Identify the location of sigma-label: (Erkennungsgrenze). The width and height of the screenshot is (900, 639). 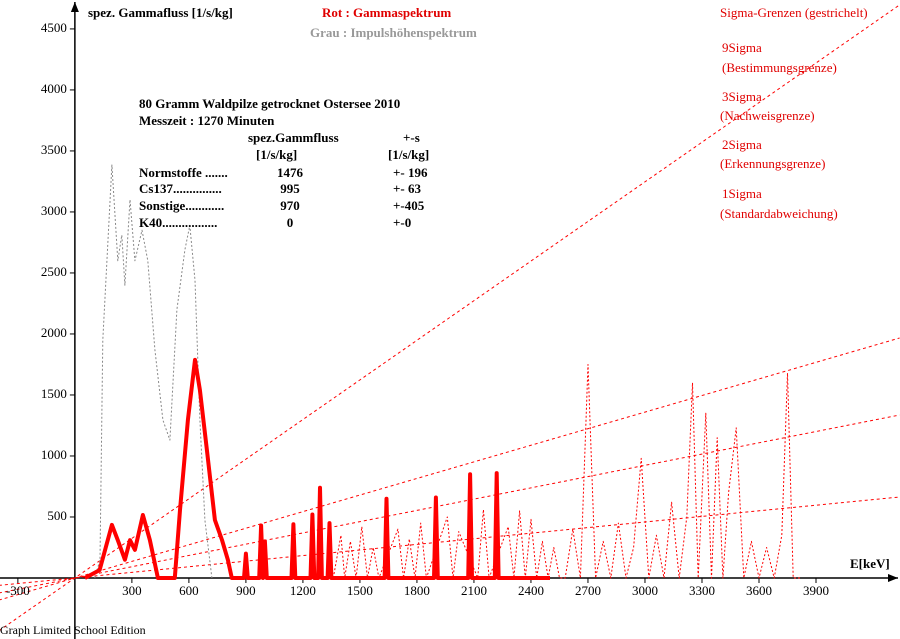
(772, 163).